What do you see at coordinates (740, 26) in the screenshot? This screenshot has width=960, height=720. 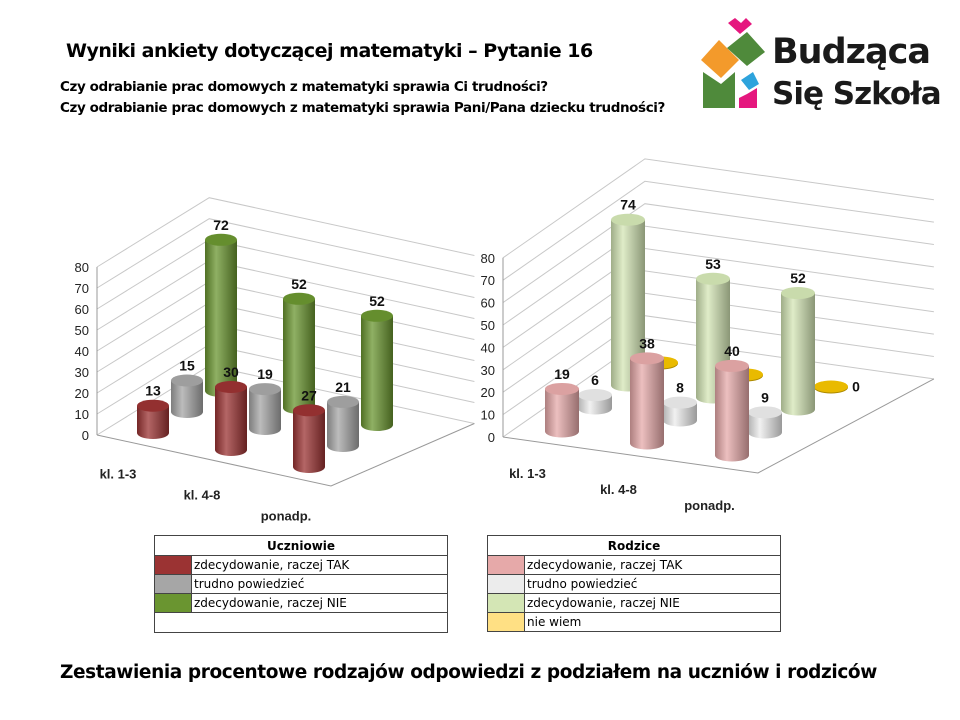 I see `logo-pink-heart` at bounding box center [740, 26].